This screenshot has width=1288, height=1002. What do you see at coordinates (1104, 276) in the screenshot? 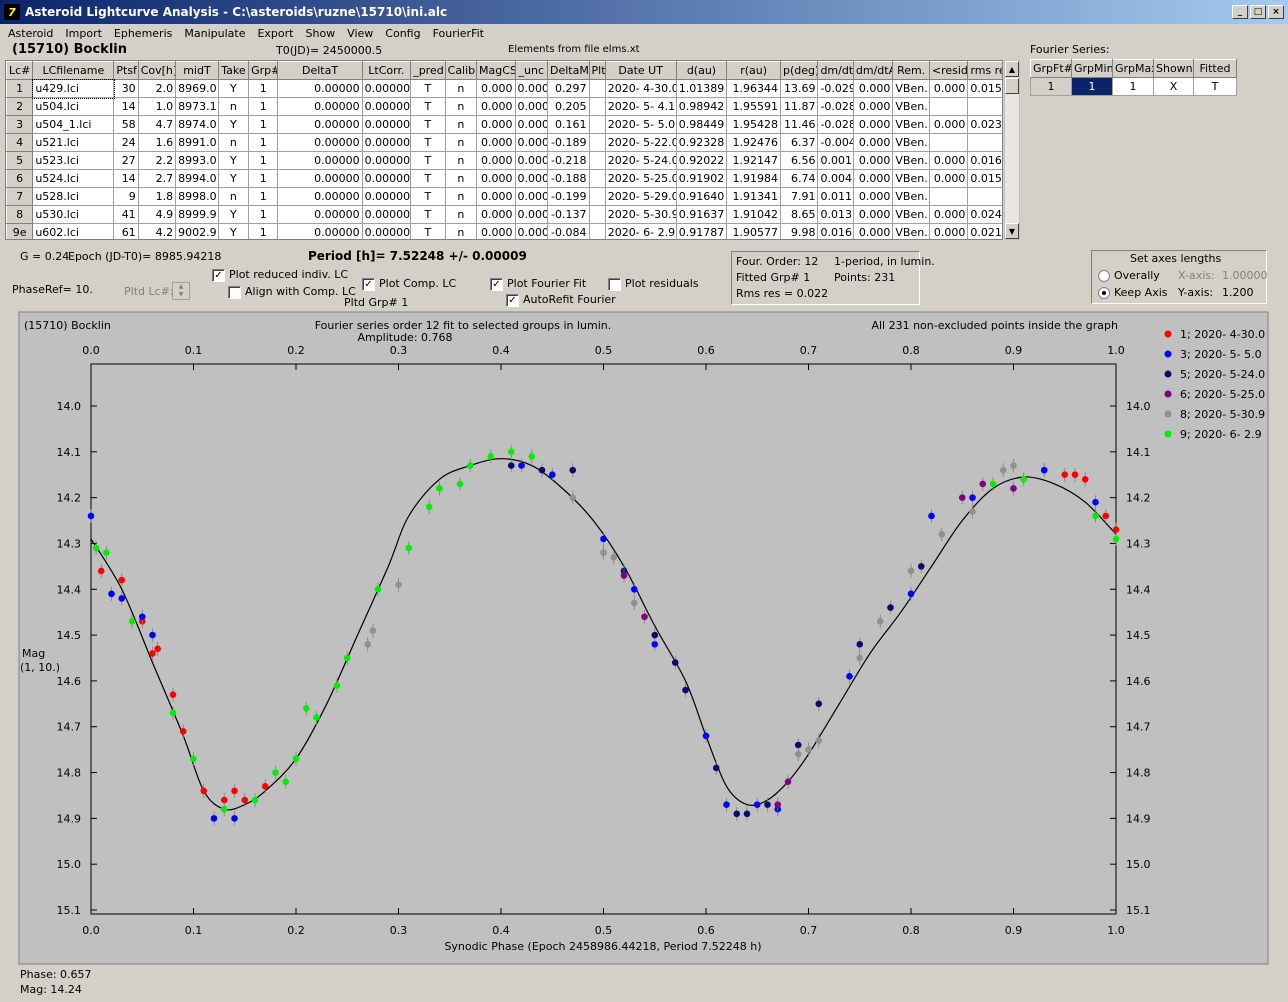
I see `radio-overall` at bounding box center [1104, 276].